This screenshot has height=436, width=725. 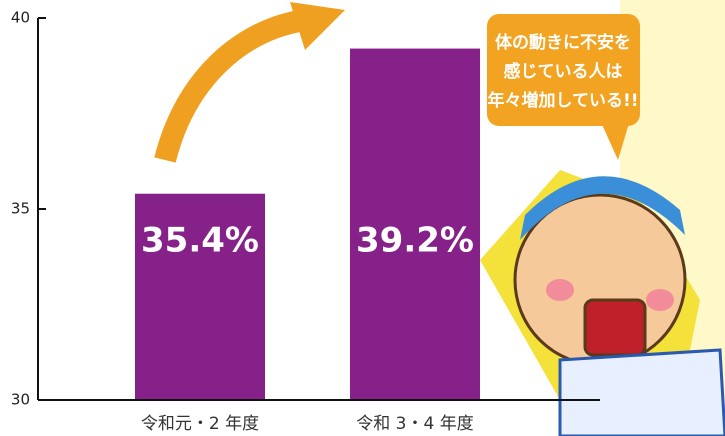 I want to click on trend-arrow-head, so click(x=317, y=26).